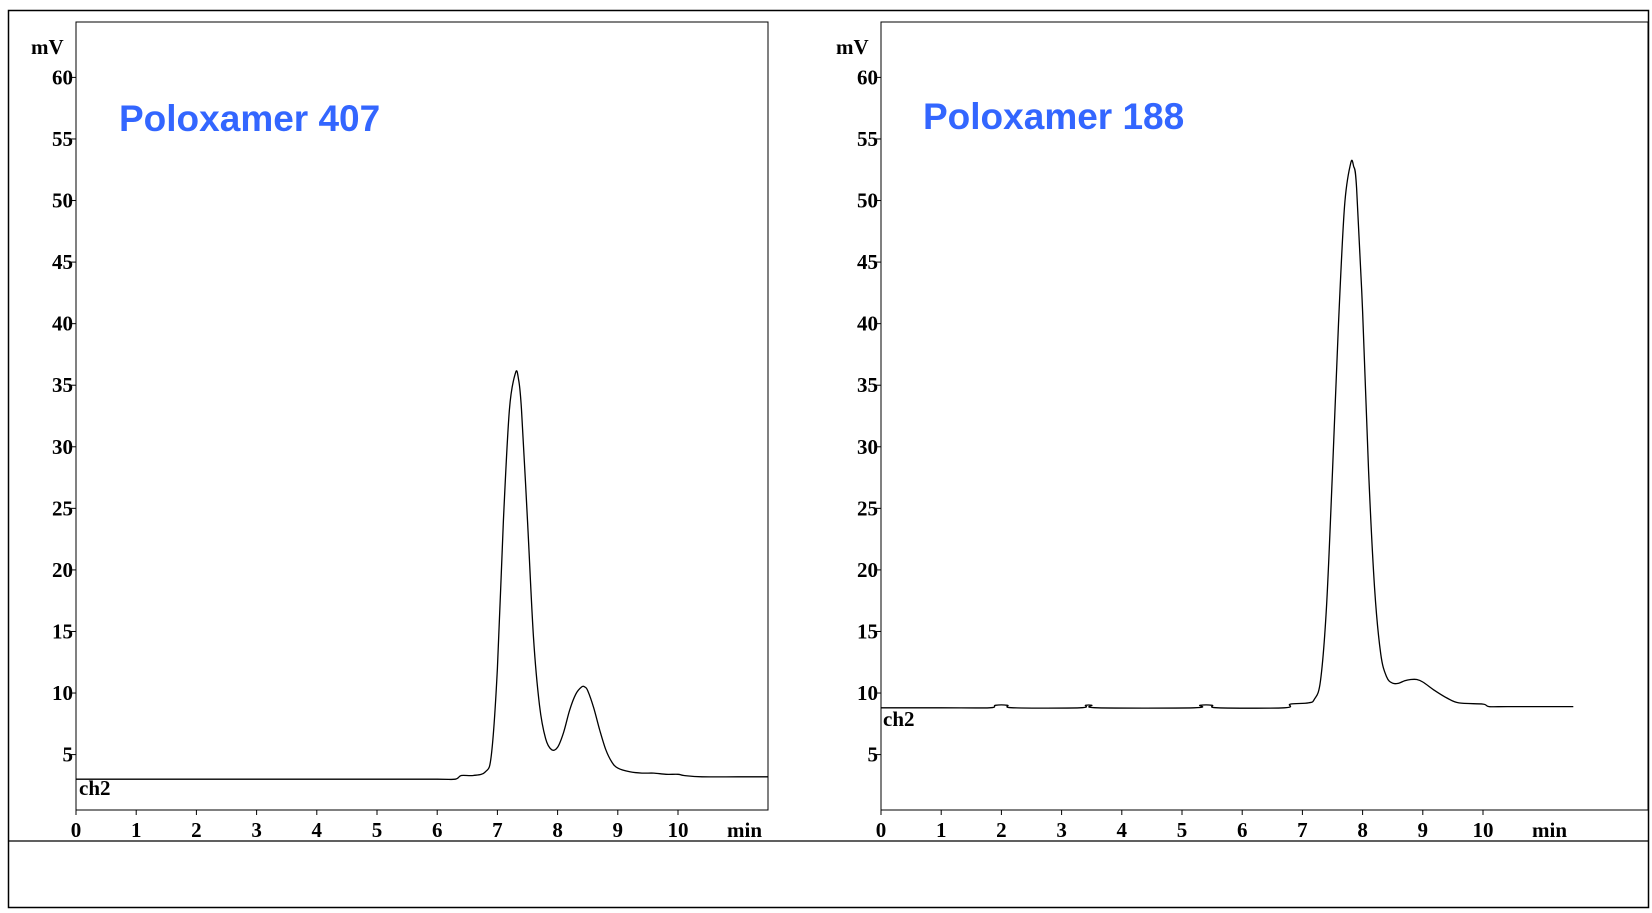 Image resolution: width=1652 pixels, height=913 pixels. I want to click on panel-title: Poloxamer 407, so click(249, 118).